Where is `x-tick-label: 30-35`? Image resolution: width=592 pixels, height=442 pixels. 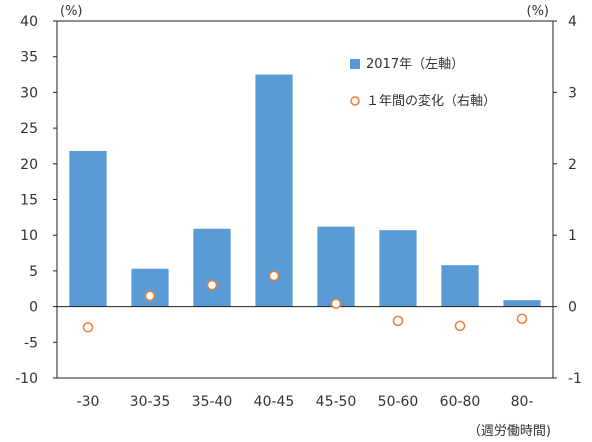
x-tick-label: 30-35 is located at coordinates (150, 402).